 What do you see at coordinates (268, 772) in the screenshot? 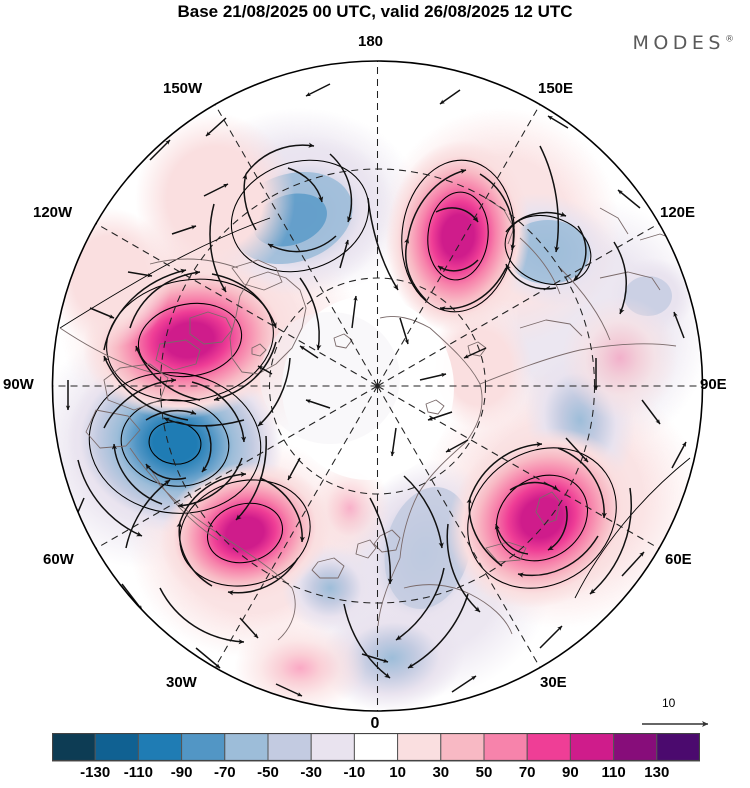
I see `colorbar-tick-label: -50` at bounding box center [268, 772].